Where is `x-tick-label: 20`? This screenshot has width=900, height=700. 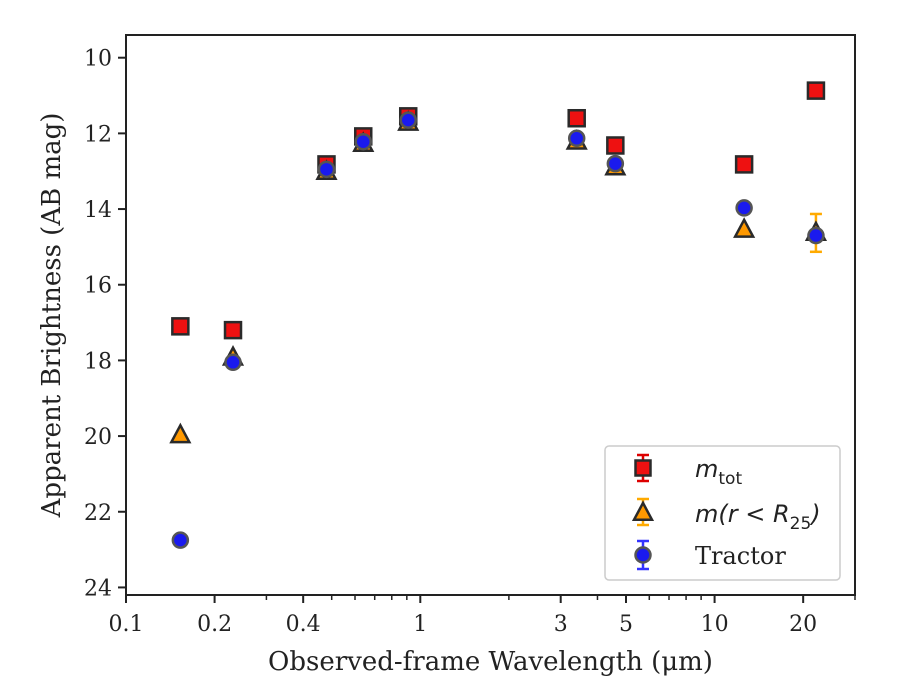
x-tick-label: 20 is located at coordinates (803, 624).